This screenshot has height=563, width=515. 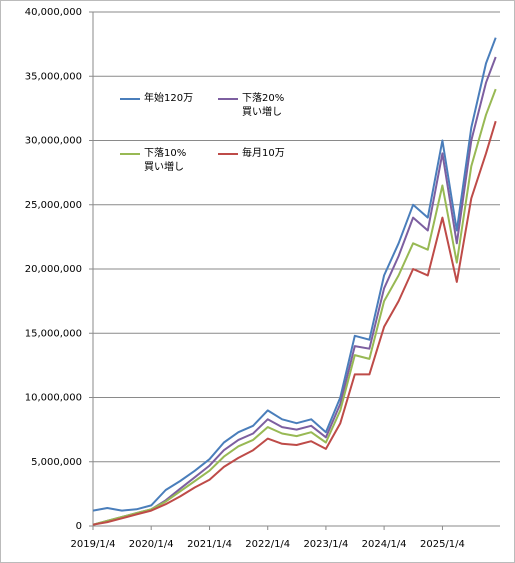 What do you see at coordinates (325, 544) in the screenshot?
I see `x-tick-label: 2023/1/4` at bounding box center [325, 544].